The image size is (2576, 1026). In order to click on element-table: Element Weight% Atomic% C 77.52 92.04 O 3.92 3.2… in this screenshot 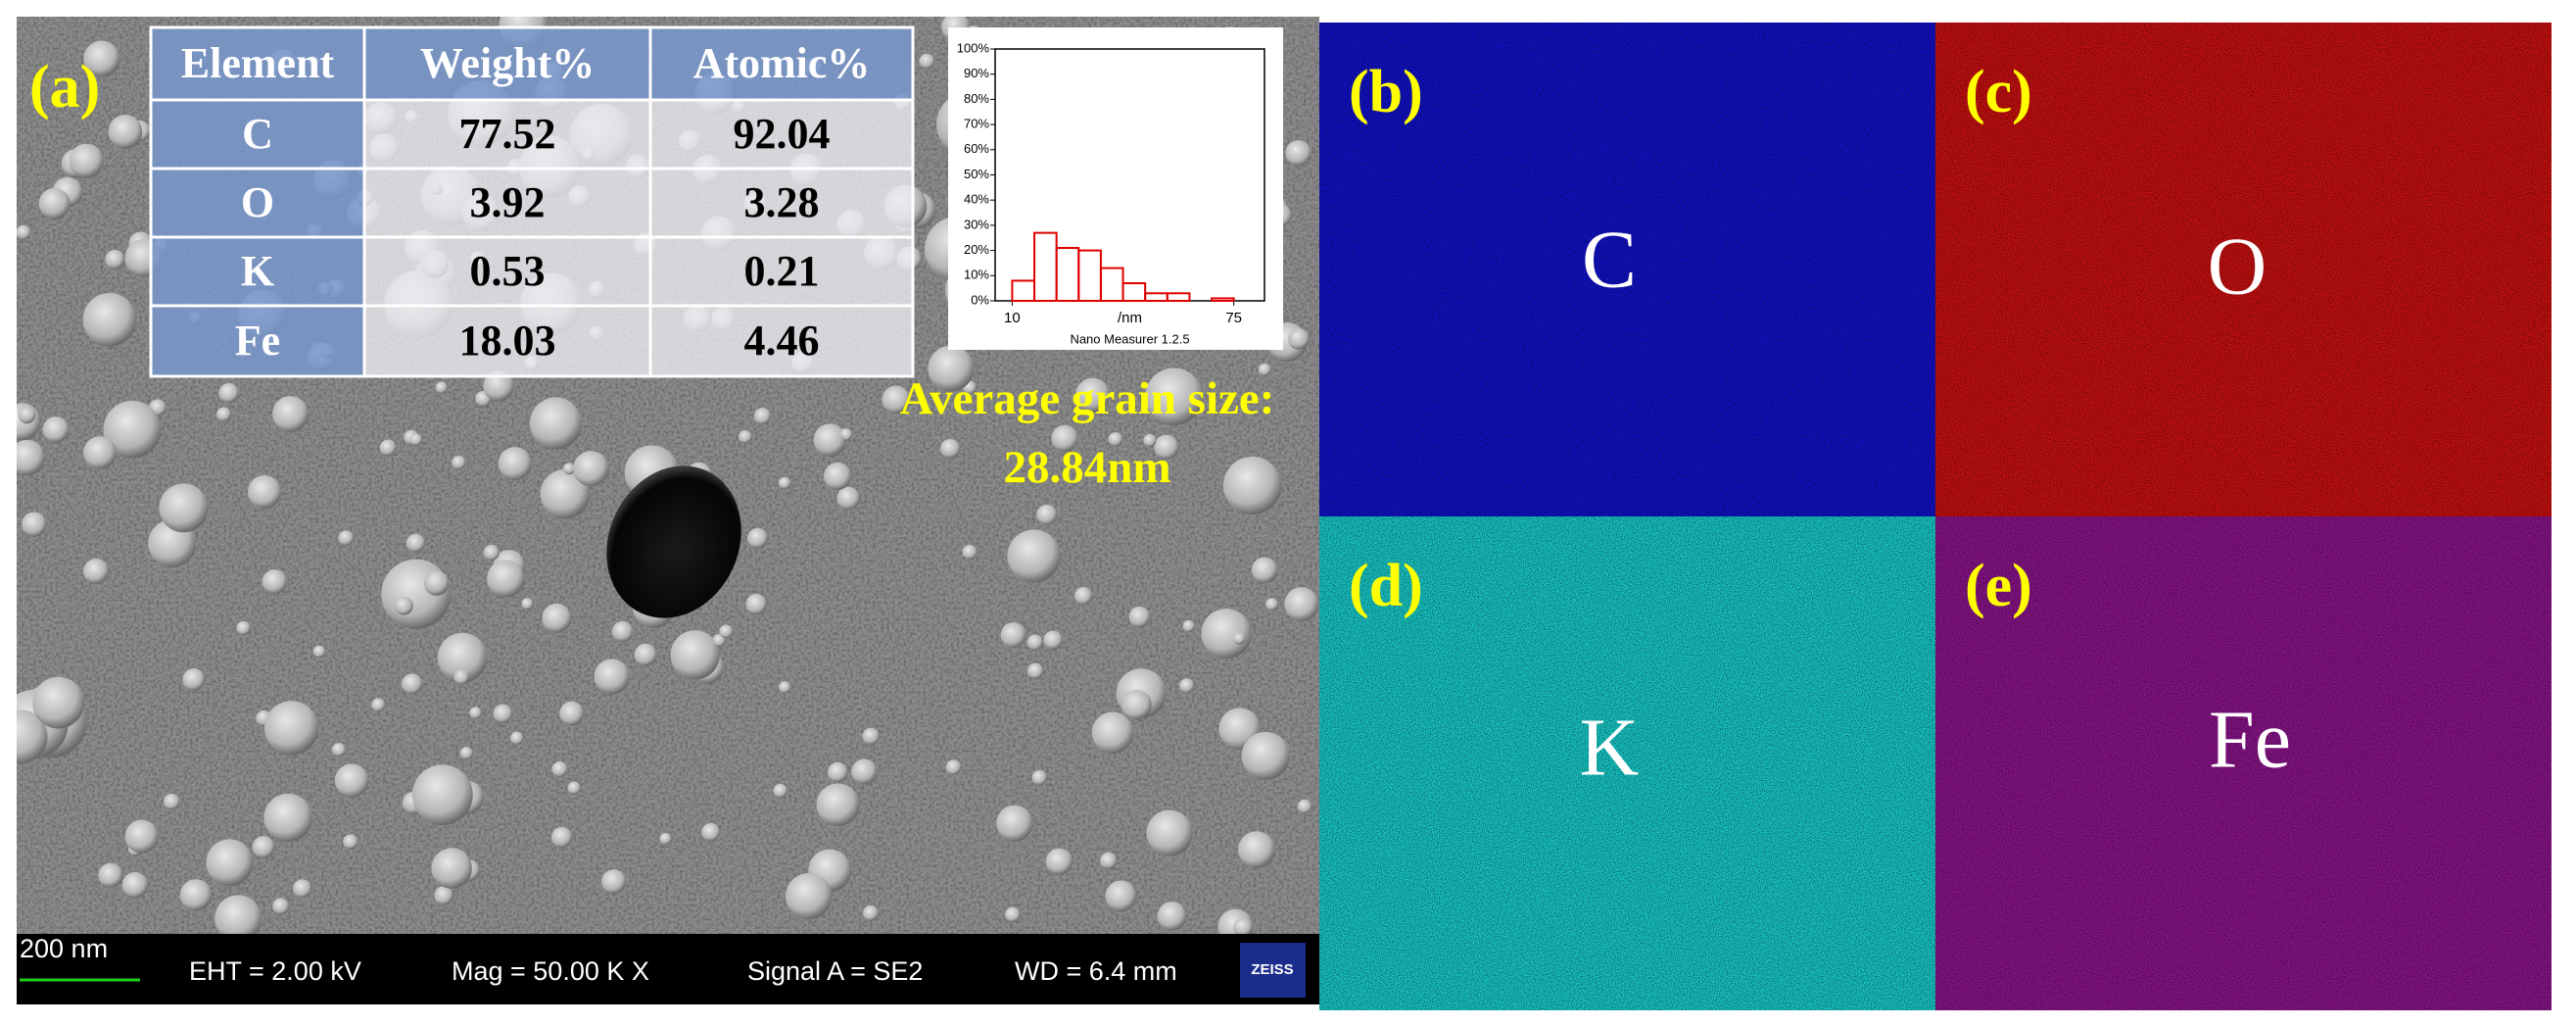, I will do `click(532, 201)`.